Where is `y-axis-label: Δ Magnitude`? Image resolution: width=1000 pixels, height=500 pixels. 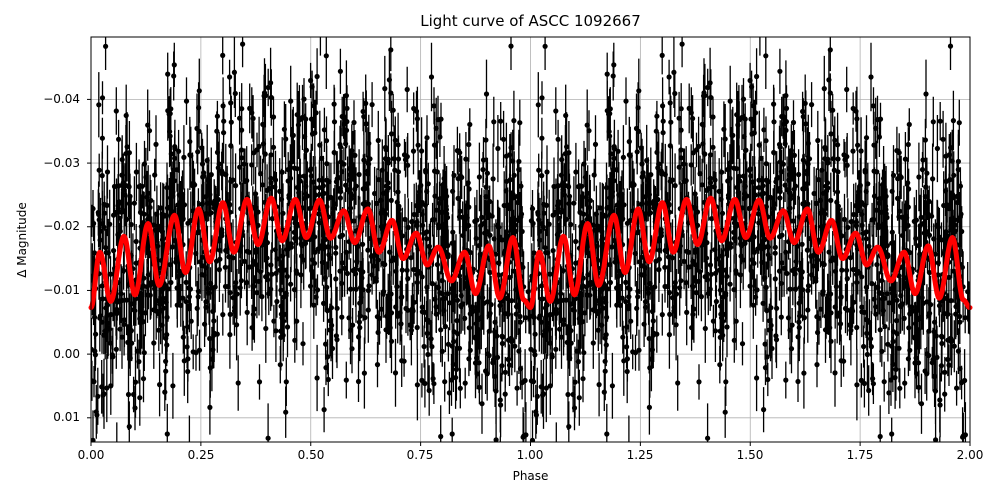 y-axis-label: Δ Magnitude is located at coordinates (22, 240).